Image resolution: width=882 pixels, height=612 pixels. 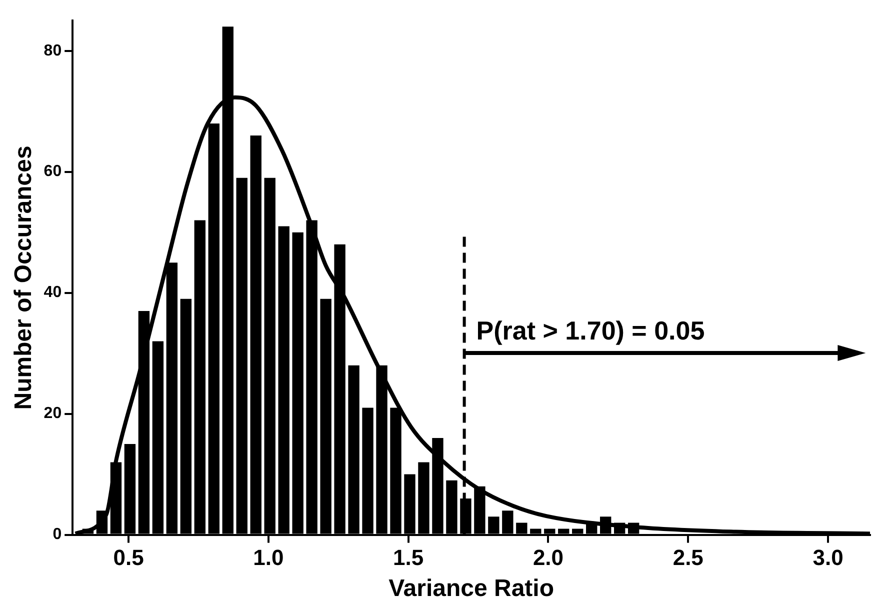 What do you see at coordinates (24, 278) in the screenshot?
I see `y-axis-title: Number of Occurances` at bounding box center [24, 278].